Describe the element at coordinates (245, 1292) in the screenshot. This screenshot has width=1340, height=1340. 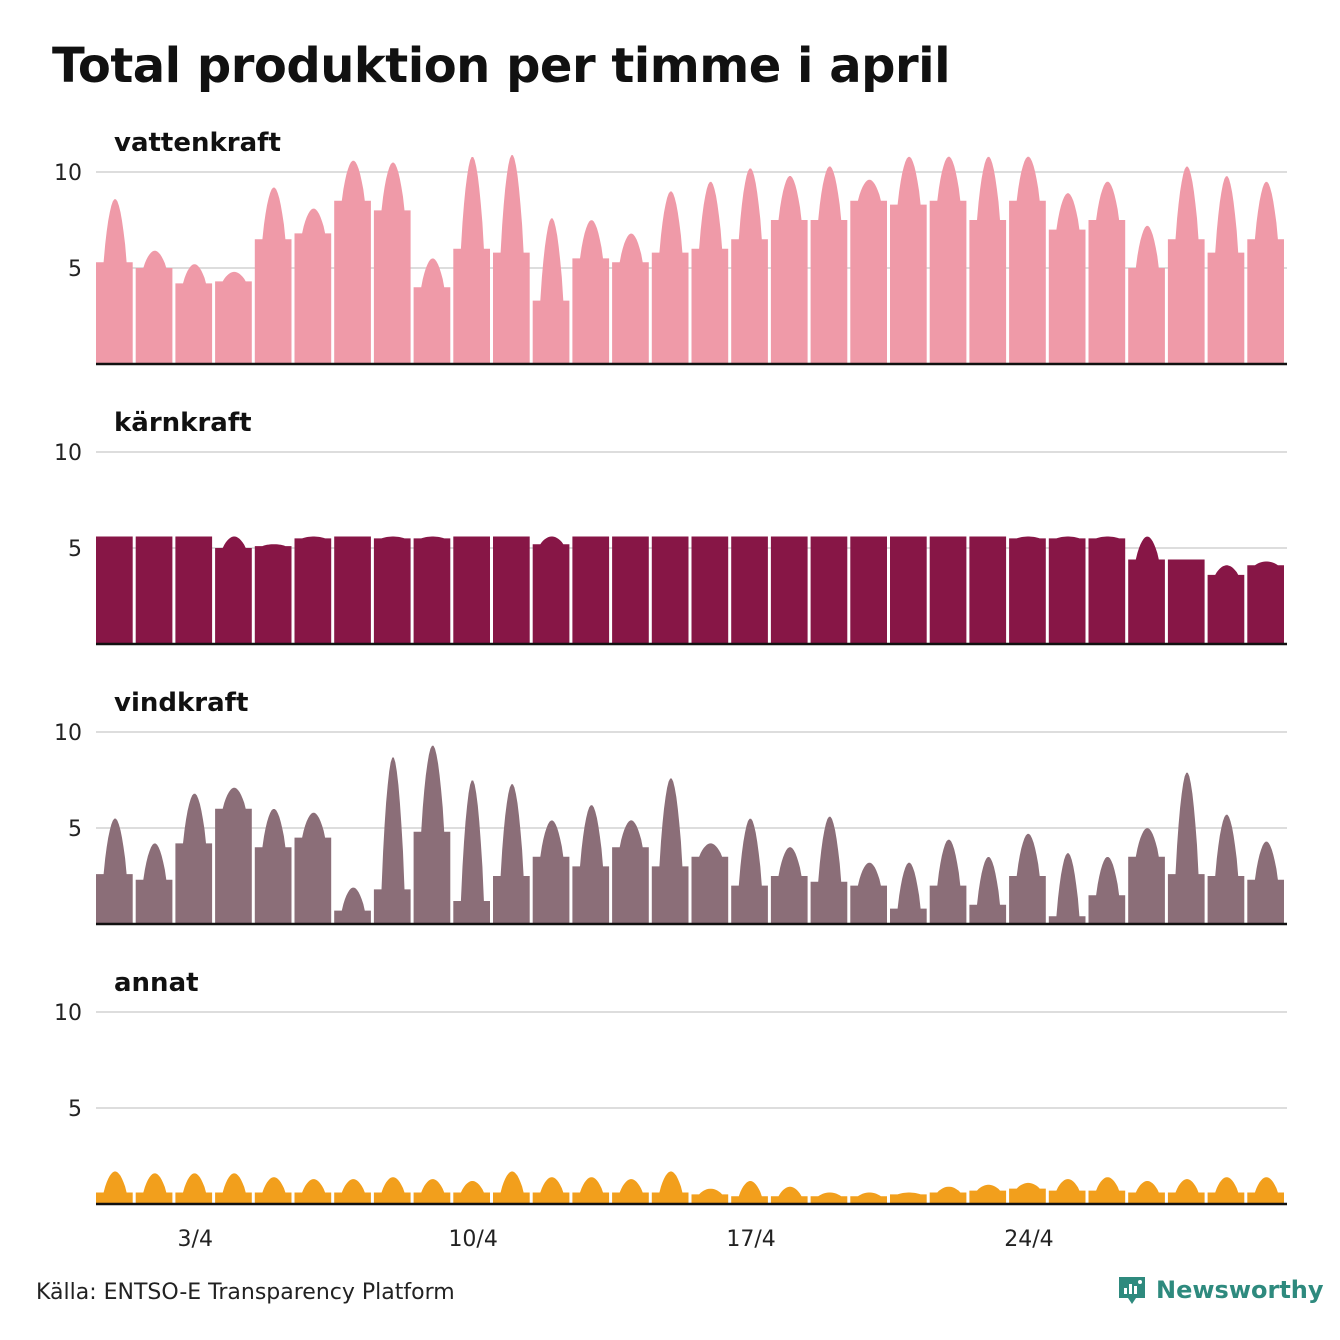
I see `source-note: Källa: ENTSO-E Transparency Platform` at that location.